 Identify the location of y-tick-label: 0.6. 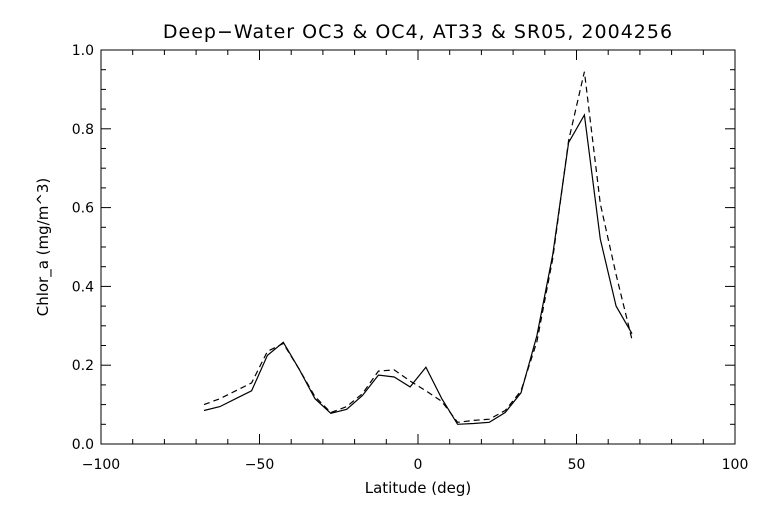
(83, 209).